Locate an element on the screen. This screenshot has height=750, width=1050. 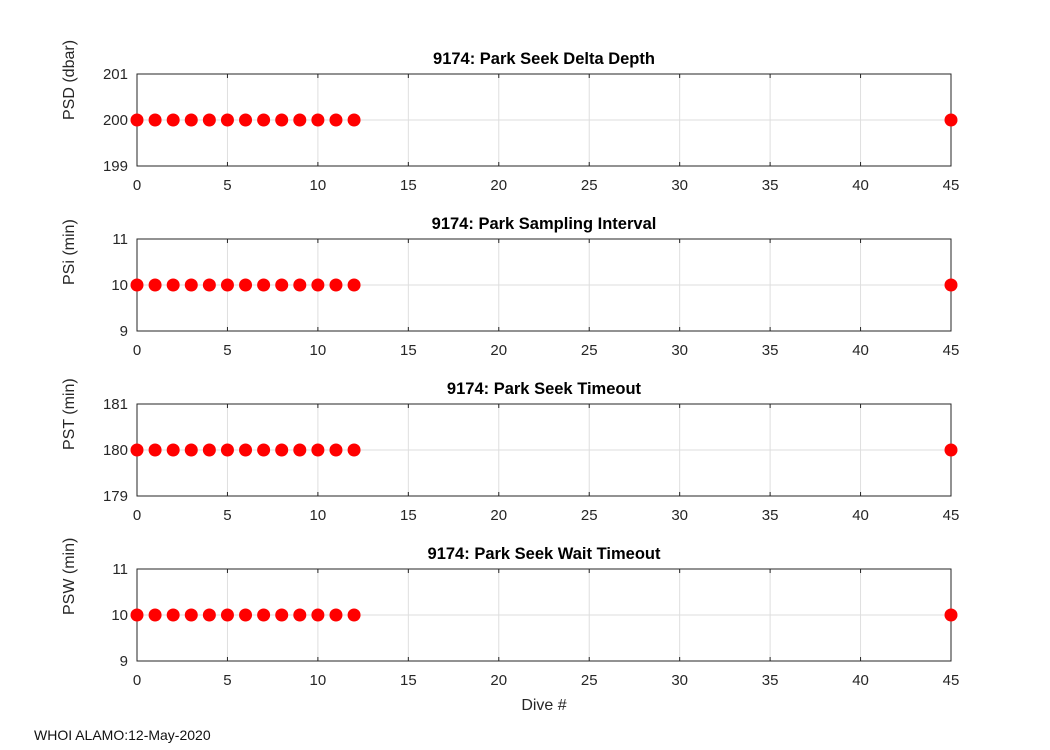
svg-text: 181 is located at coordinates (115, 405).